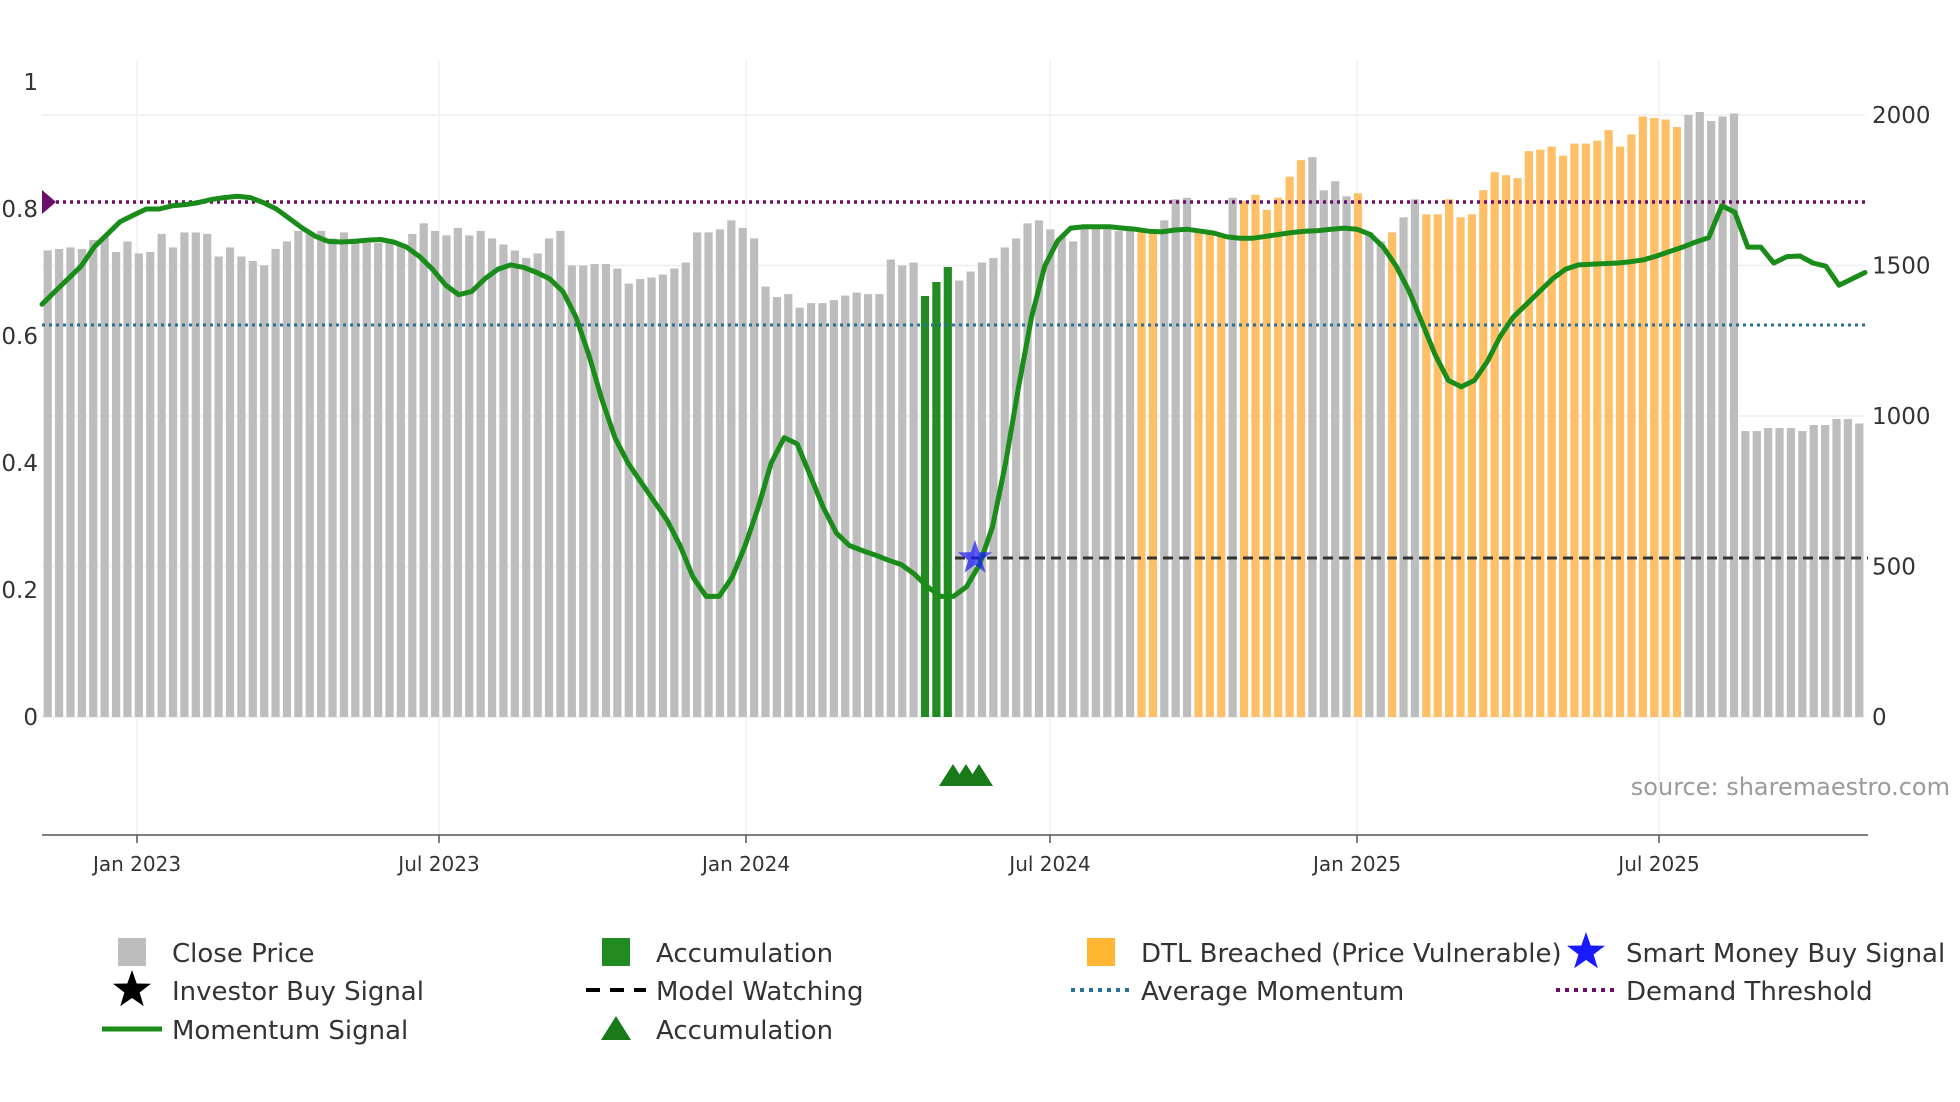 Image resolution: width=1960 pixels, height=1102 pixels. What do you see at coordinates (744, 1031) in the screenshot?
I see `legend-label: Accumulation` at bounding box center [744, 1031].